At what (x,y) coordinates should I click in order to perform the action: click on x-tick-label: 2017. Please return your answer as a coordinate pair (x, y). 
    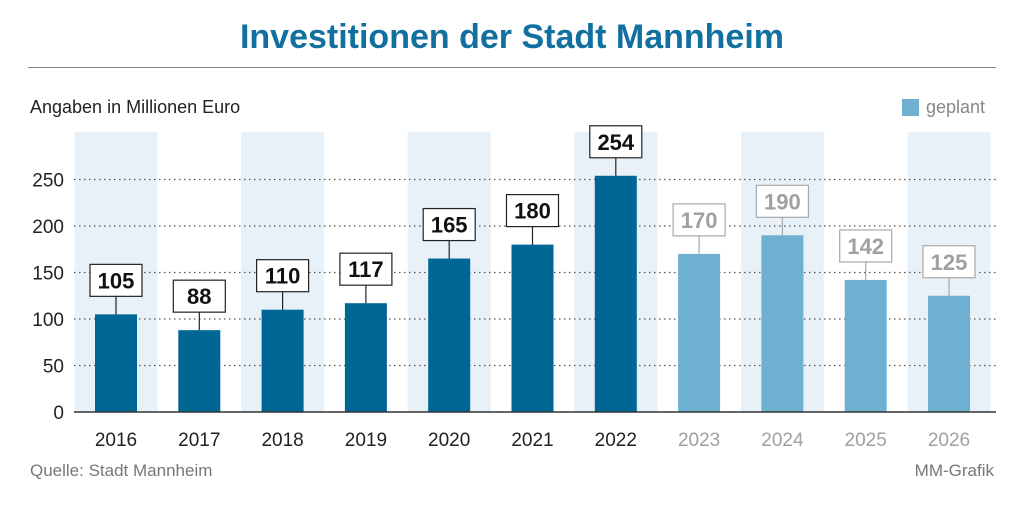
    Looking at the image, I should click on (199, 440).